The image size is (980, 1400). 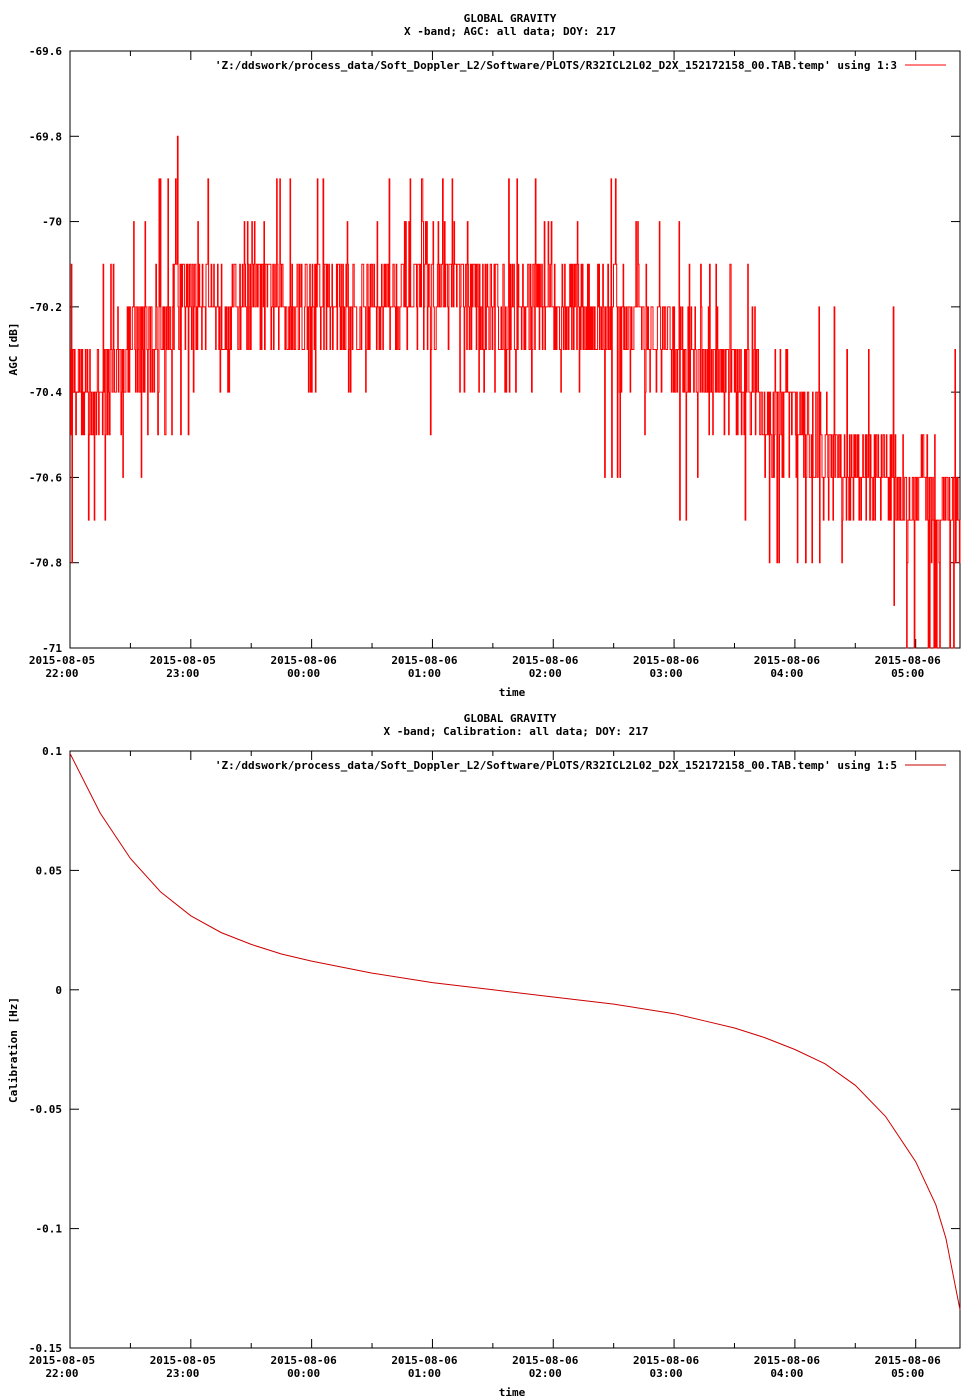 I want to click on y-tick-label: -71, so click(x=52, y=648).